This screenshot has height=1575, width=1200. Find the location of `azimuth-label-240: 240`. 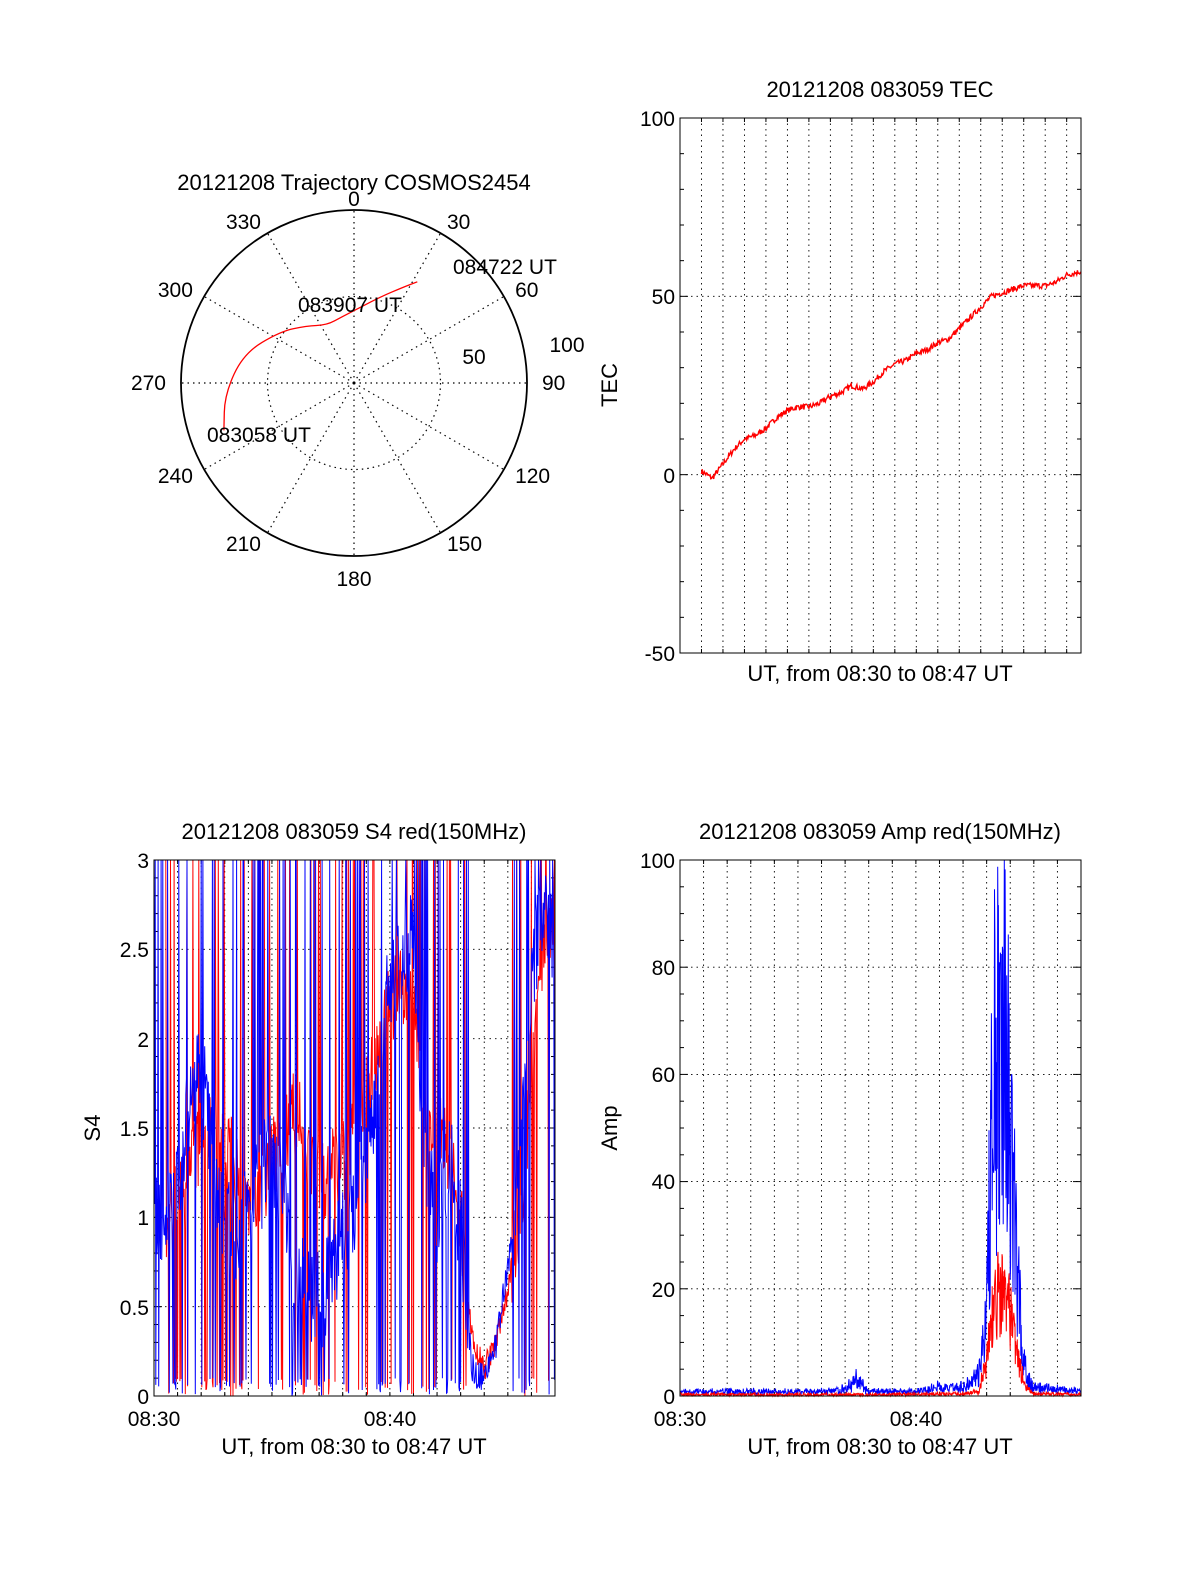

azimuth-label-240: 240 is located at coordinates (175, 476).